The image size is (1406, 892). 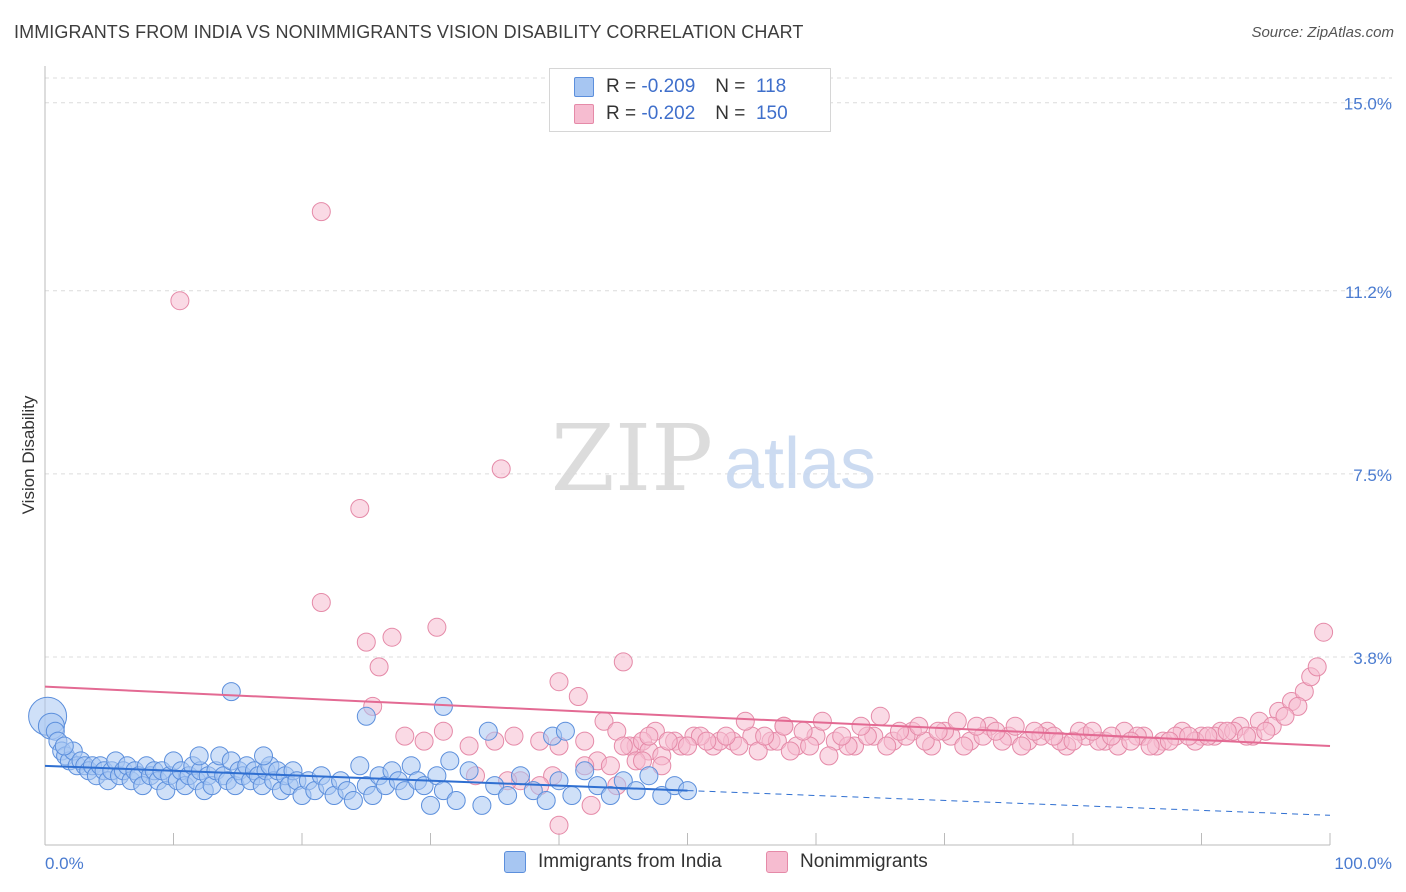 What do you see at coordinates (1368, 104) in the screenshot?
I see `y-tick-label-3: 15.0%` at bounding box center [1368, 104].